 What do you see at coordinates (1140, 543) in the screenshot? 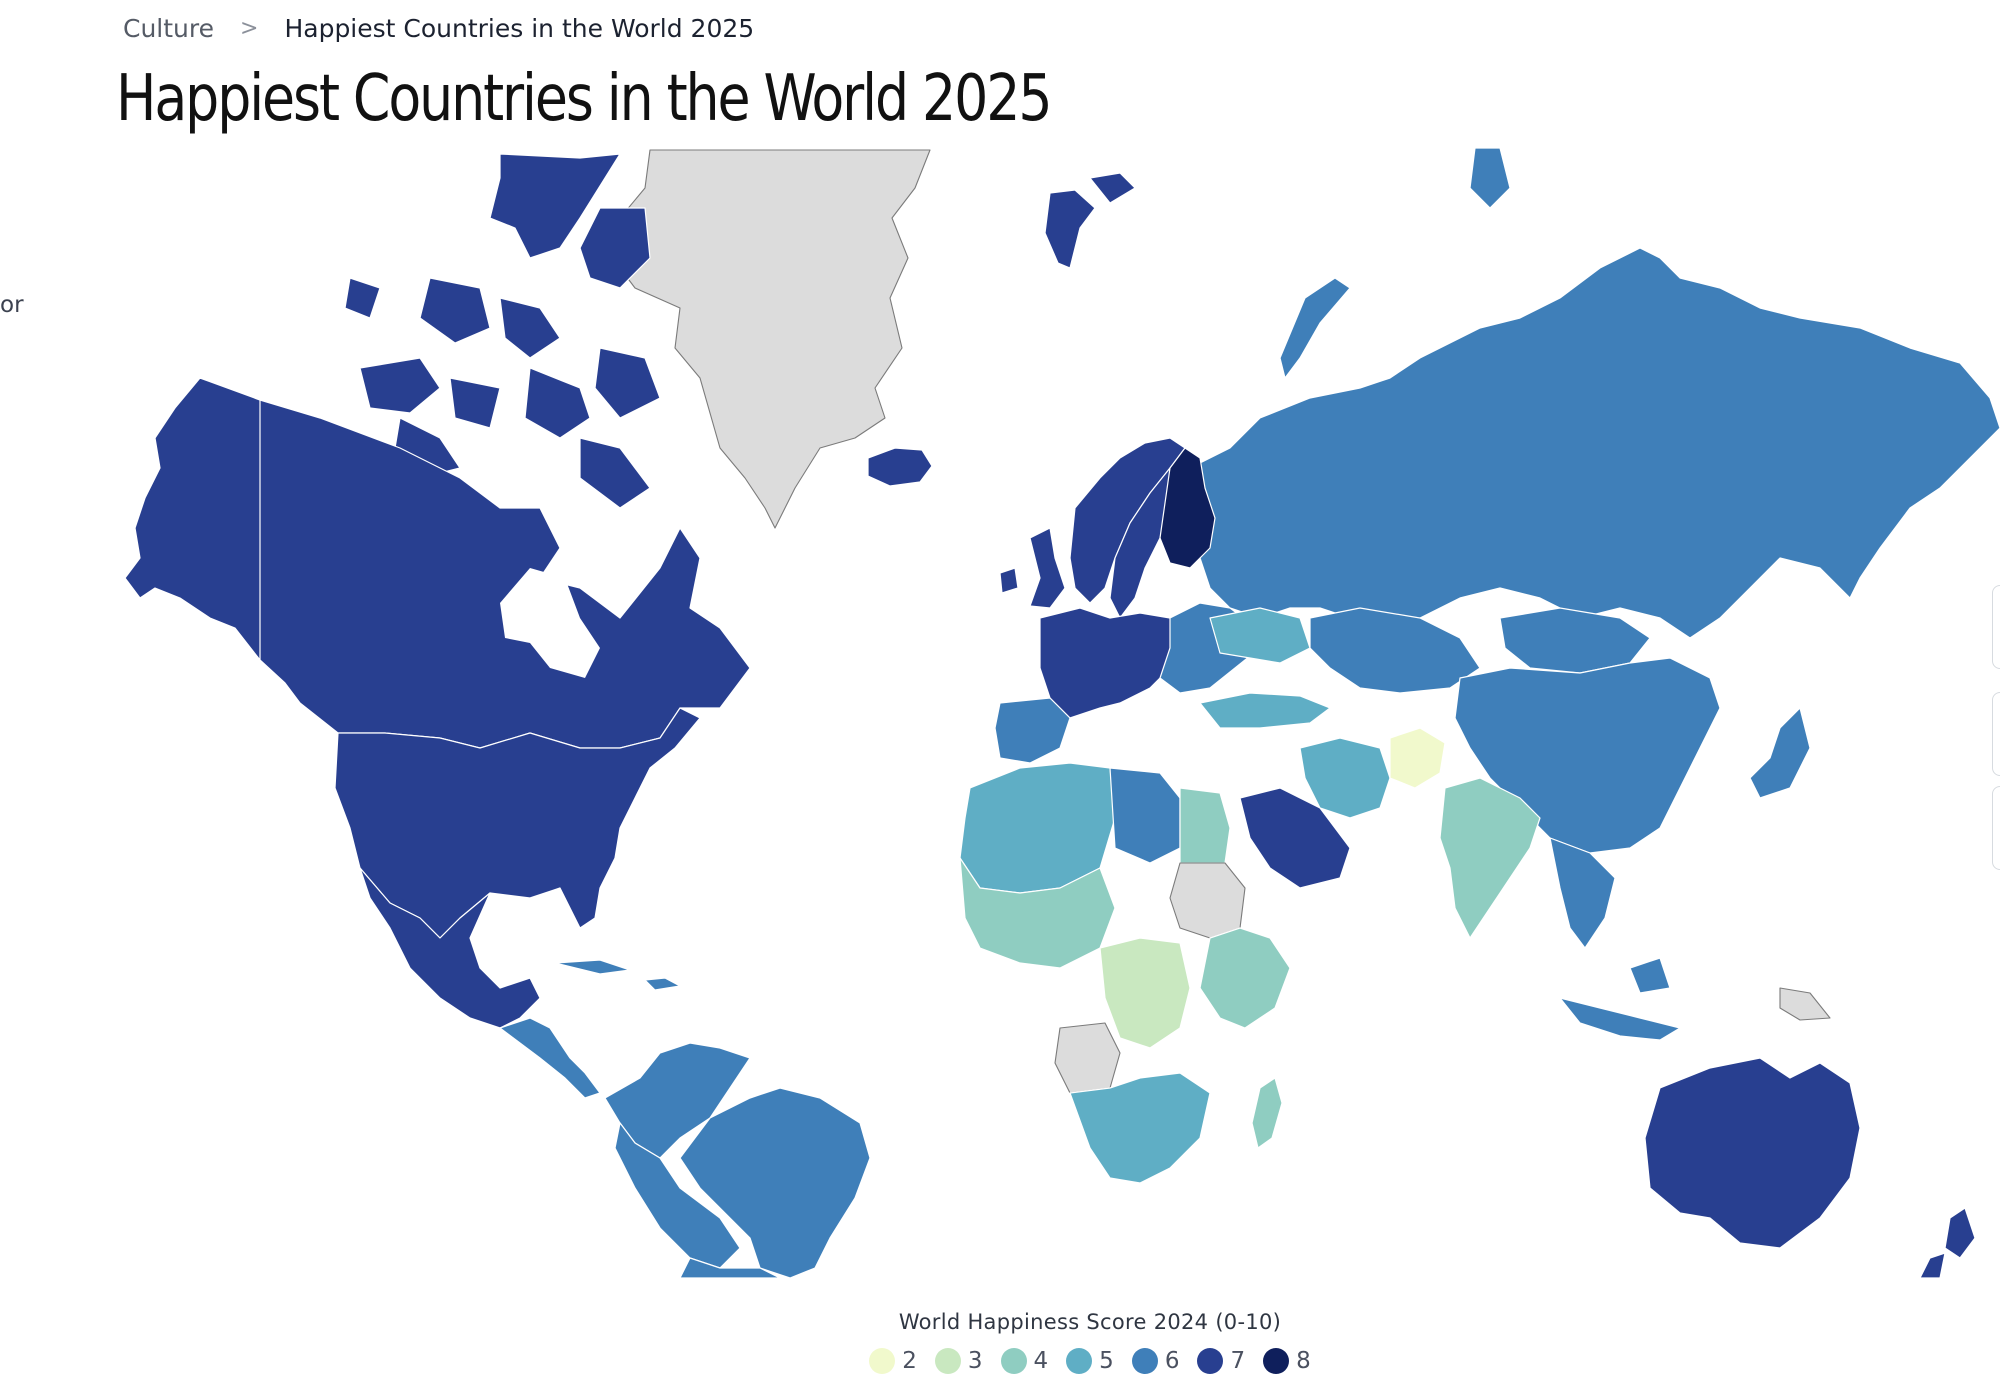
I see `region-sweden` at bounding box center [1140, 543].